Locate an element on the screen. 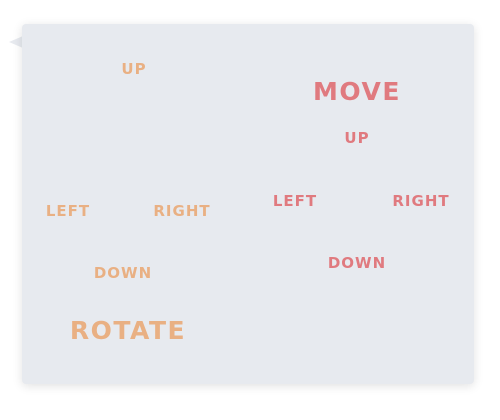 This screenshot has height=420, width=500. move-down-label: DOWN is located at coordinates (357, 263).